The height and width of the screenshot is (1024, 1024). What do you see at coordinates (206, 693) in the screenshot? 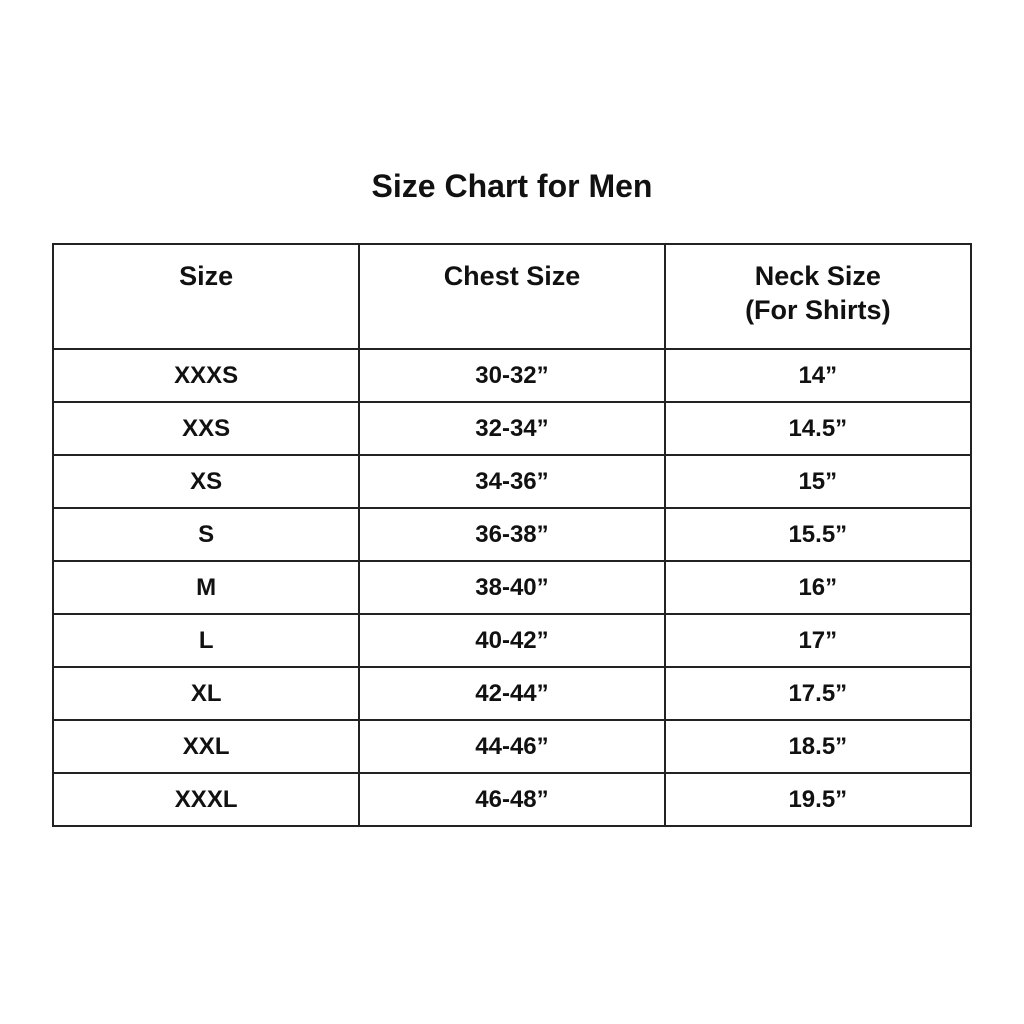
I see `size-cell: XL` at bounding box center [206, 693].